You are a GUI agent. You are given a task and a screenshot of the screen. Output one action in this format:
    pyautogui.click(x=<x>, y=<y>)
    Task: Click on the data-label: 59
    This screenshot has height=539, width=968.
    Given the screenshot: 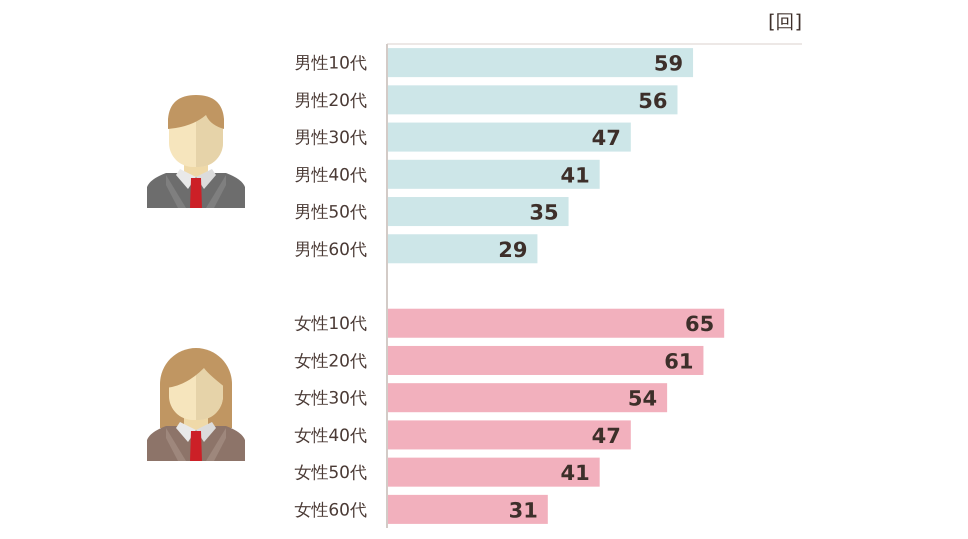 What is the action you would take?
    pyautogui.click(x=669, y=64)
    